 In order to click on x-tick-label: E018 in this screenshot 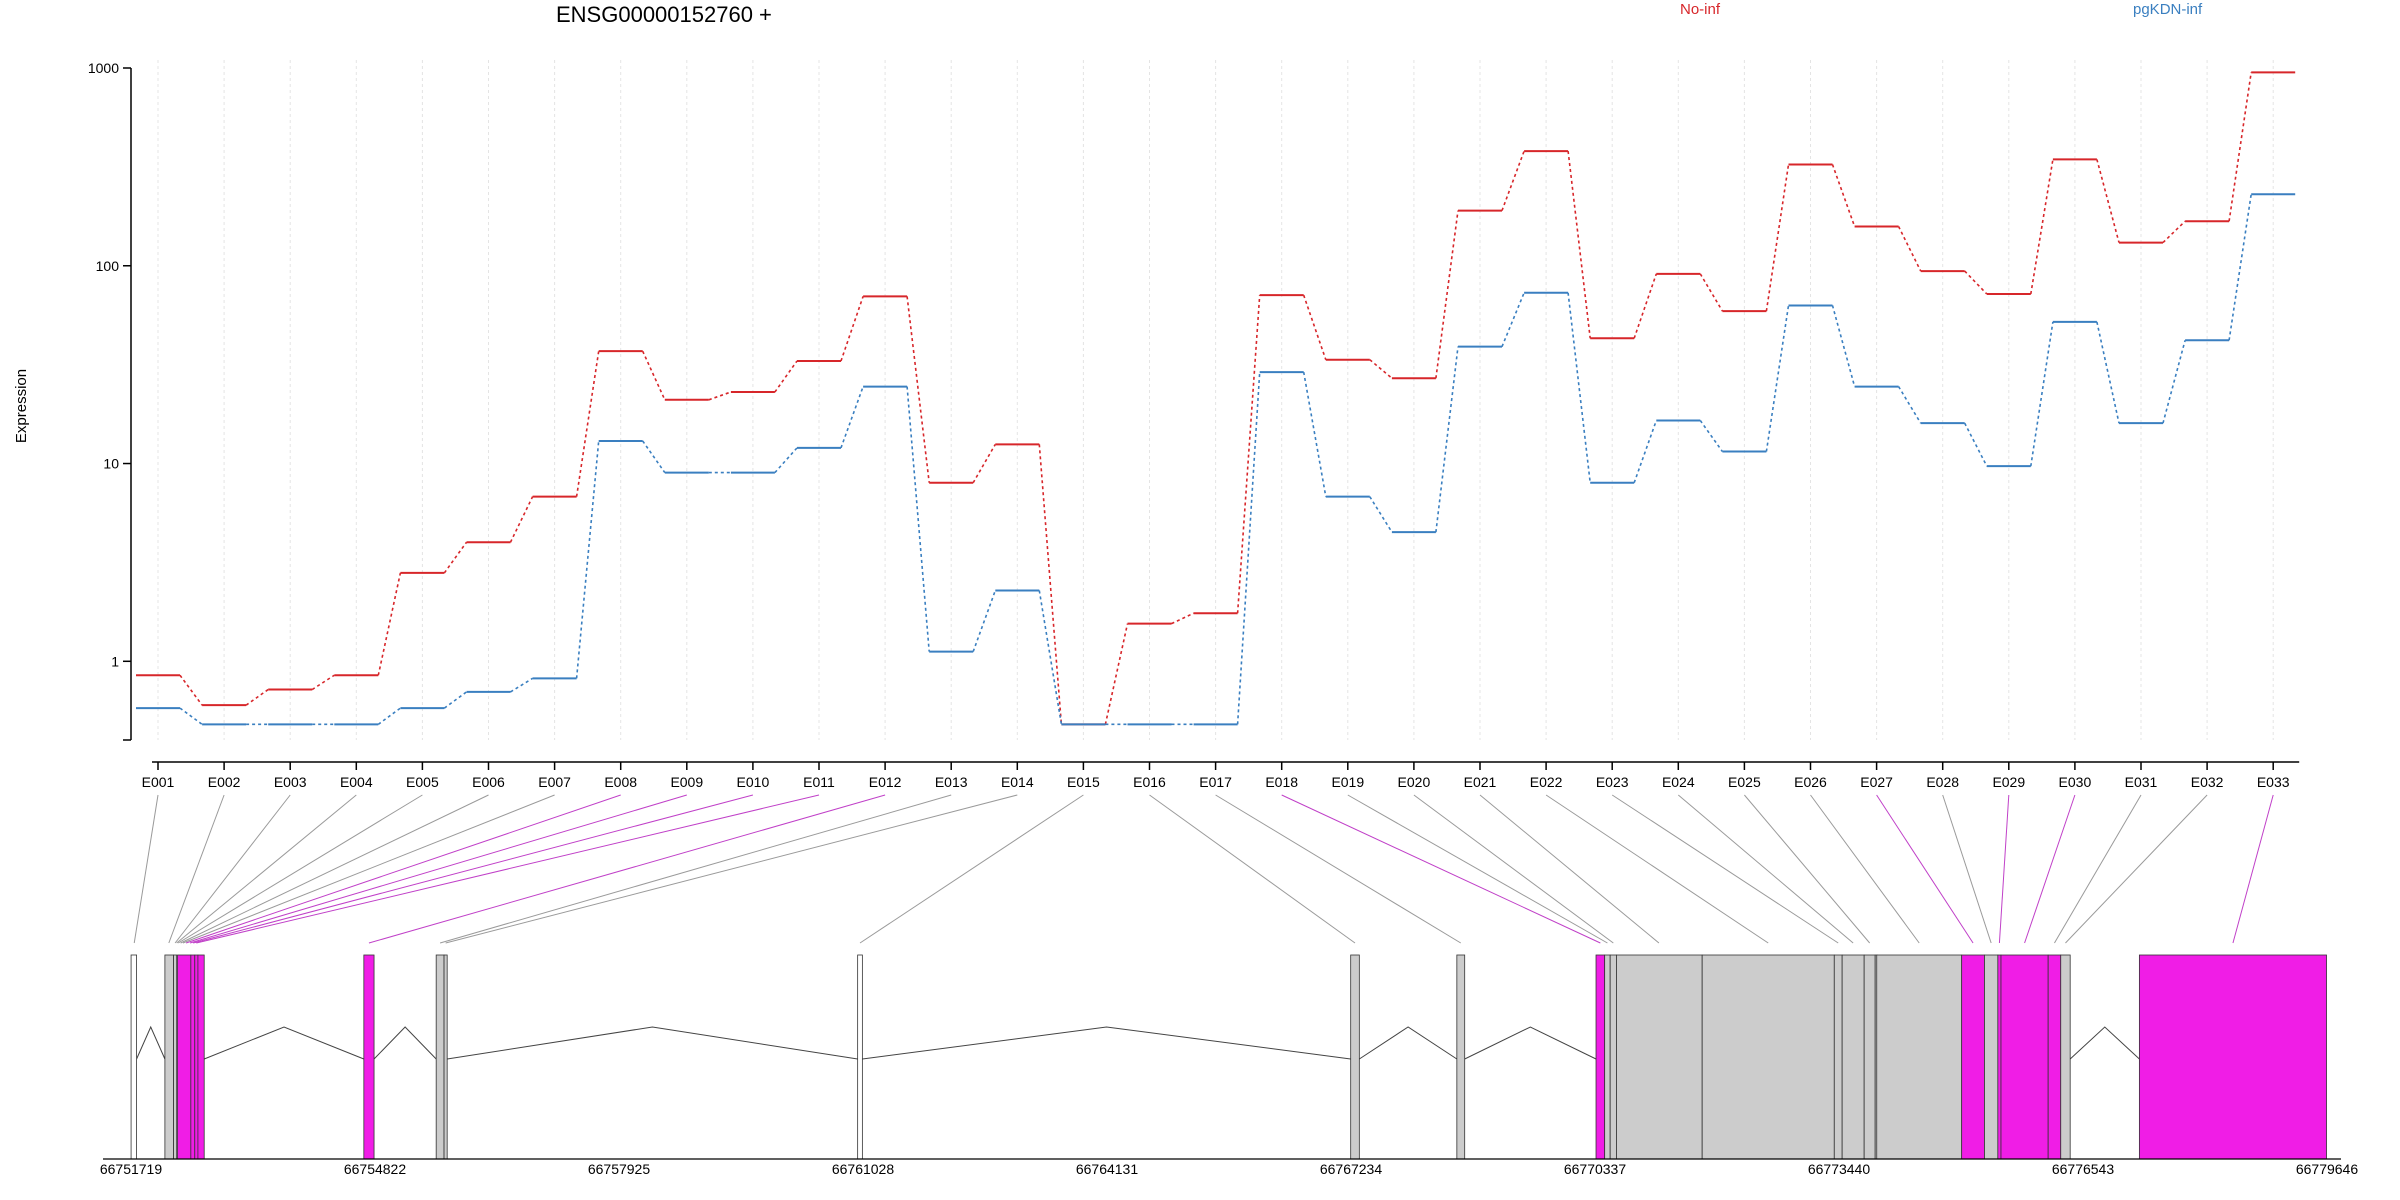, I will do `click(1281, 782)`.